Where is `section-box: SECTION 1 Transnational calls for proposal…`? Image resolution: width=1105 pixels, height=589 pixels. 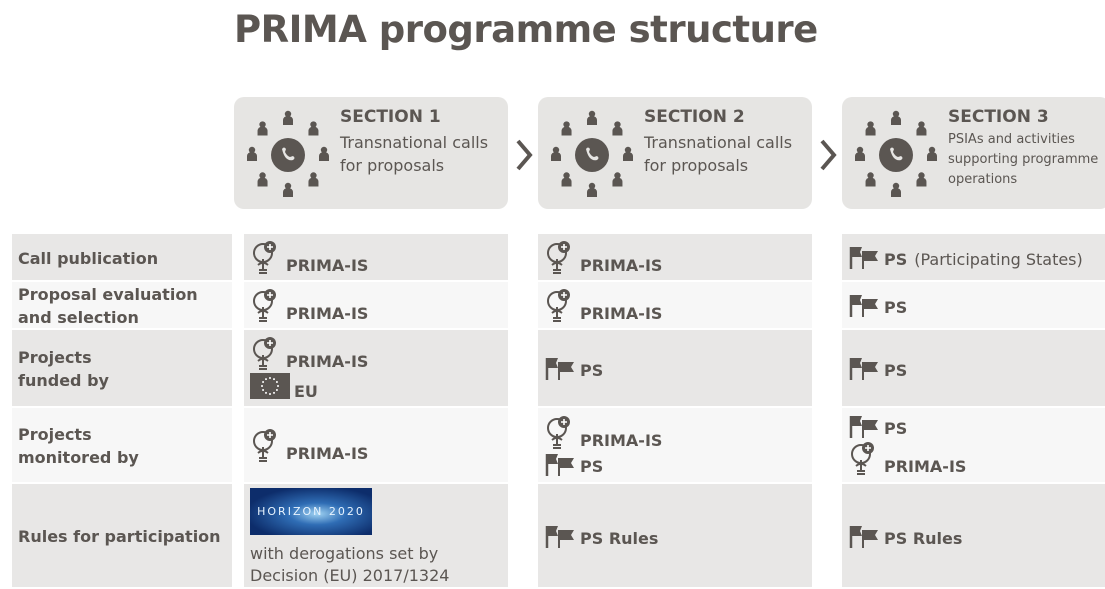
section-box: SECTION 1 Transnational calls for proposal… is located at coordinates (371, 153).